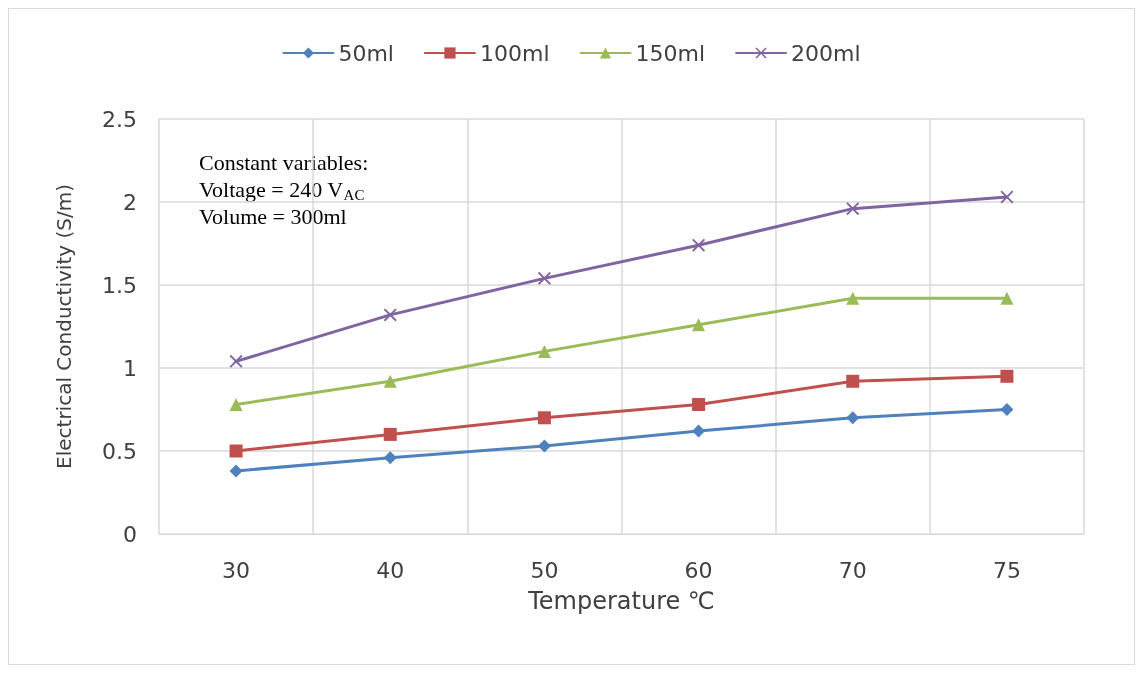 This screenshot has width=1147, height=677. I want to click on legend-label: 200ml, so click(826, 53).